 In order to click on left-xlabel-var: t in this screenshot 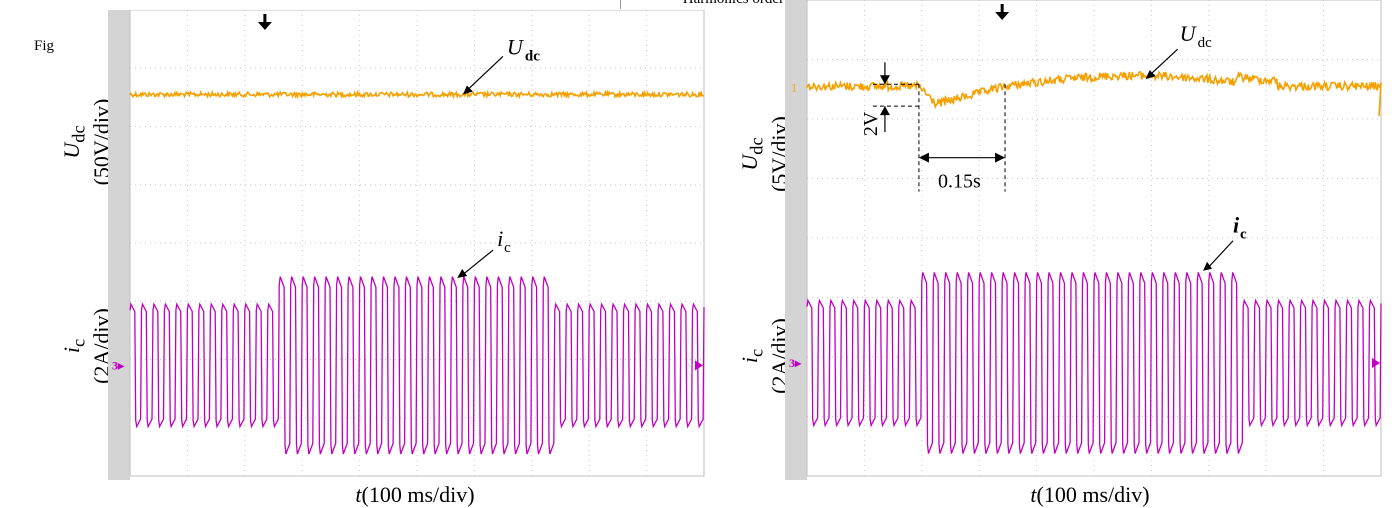, I will do `click(358, 494)`.